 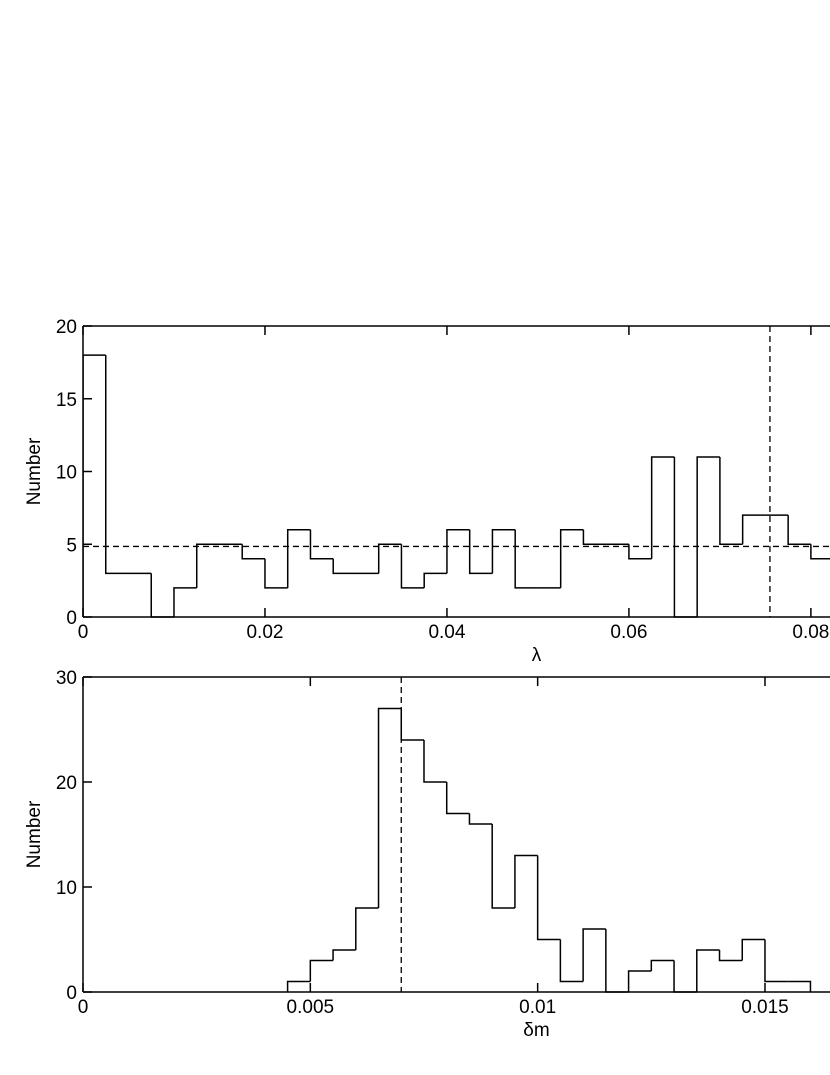 What do you see at coordinates (66, 400) in the screenshot?
I see `y-tick-label: 15` at bounding box center [66, 400].